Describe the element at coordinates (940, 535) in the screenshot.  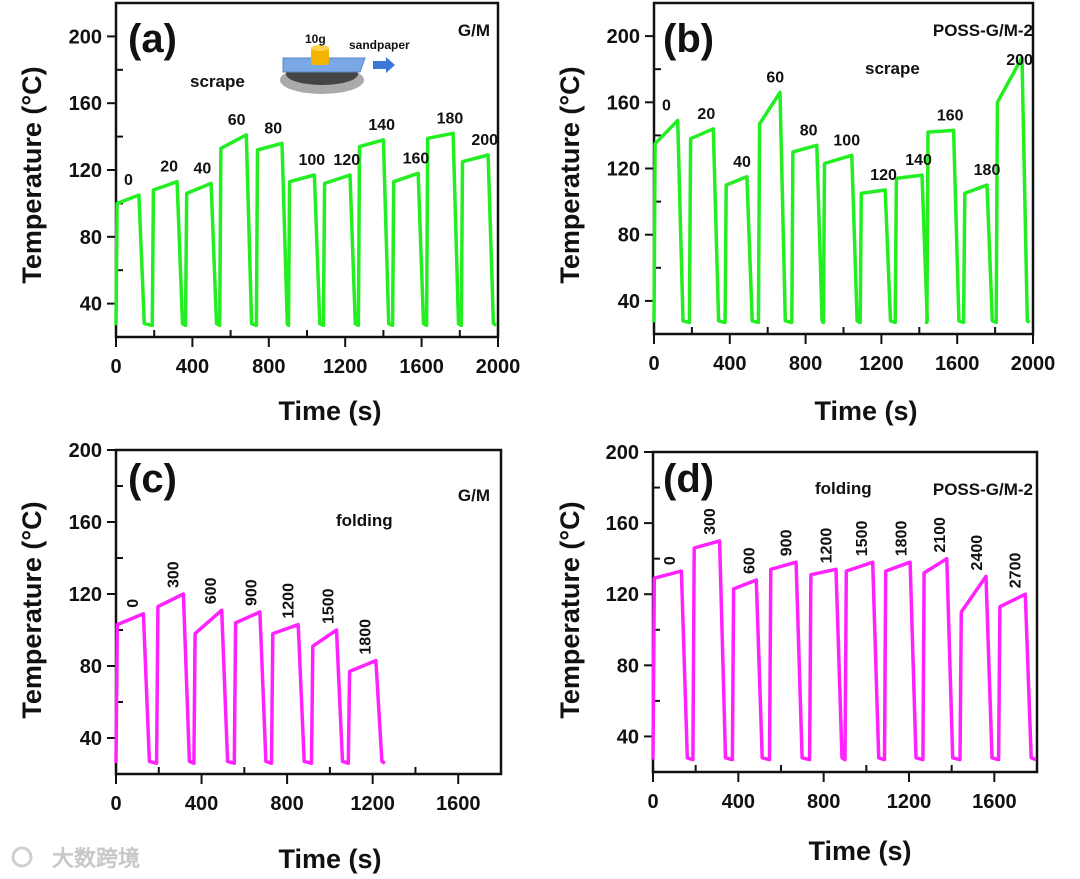
I see `cycle-label: 2100` at that location.